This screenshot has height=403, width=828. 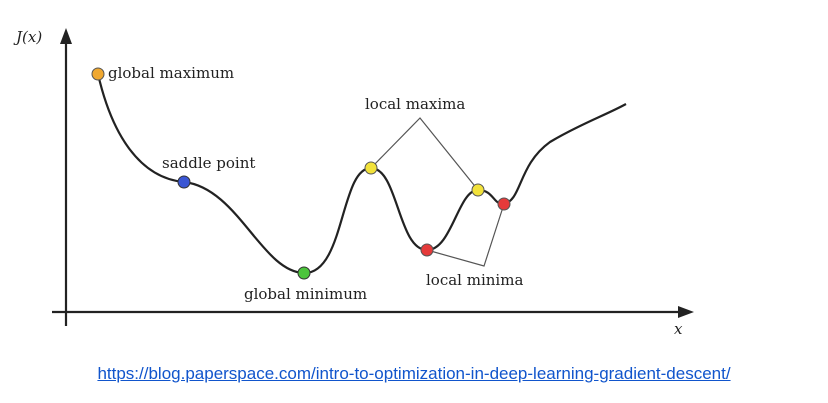 What do you see at coordinates (27, 37) in the screenshot?
I see `y-axis-label: J(x)` at bounding box center [27, 37].